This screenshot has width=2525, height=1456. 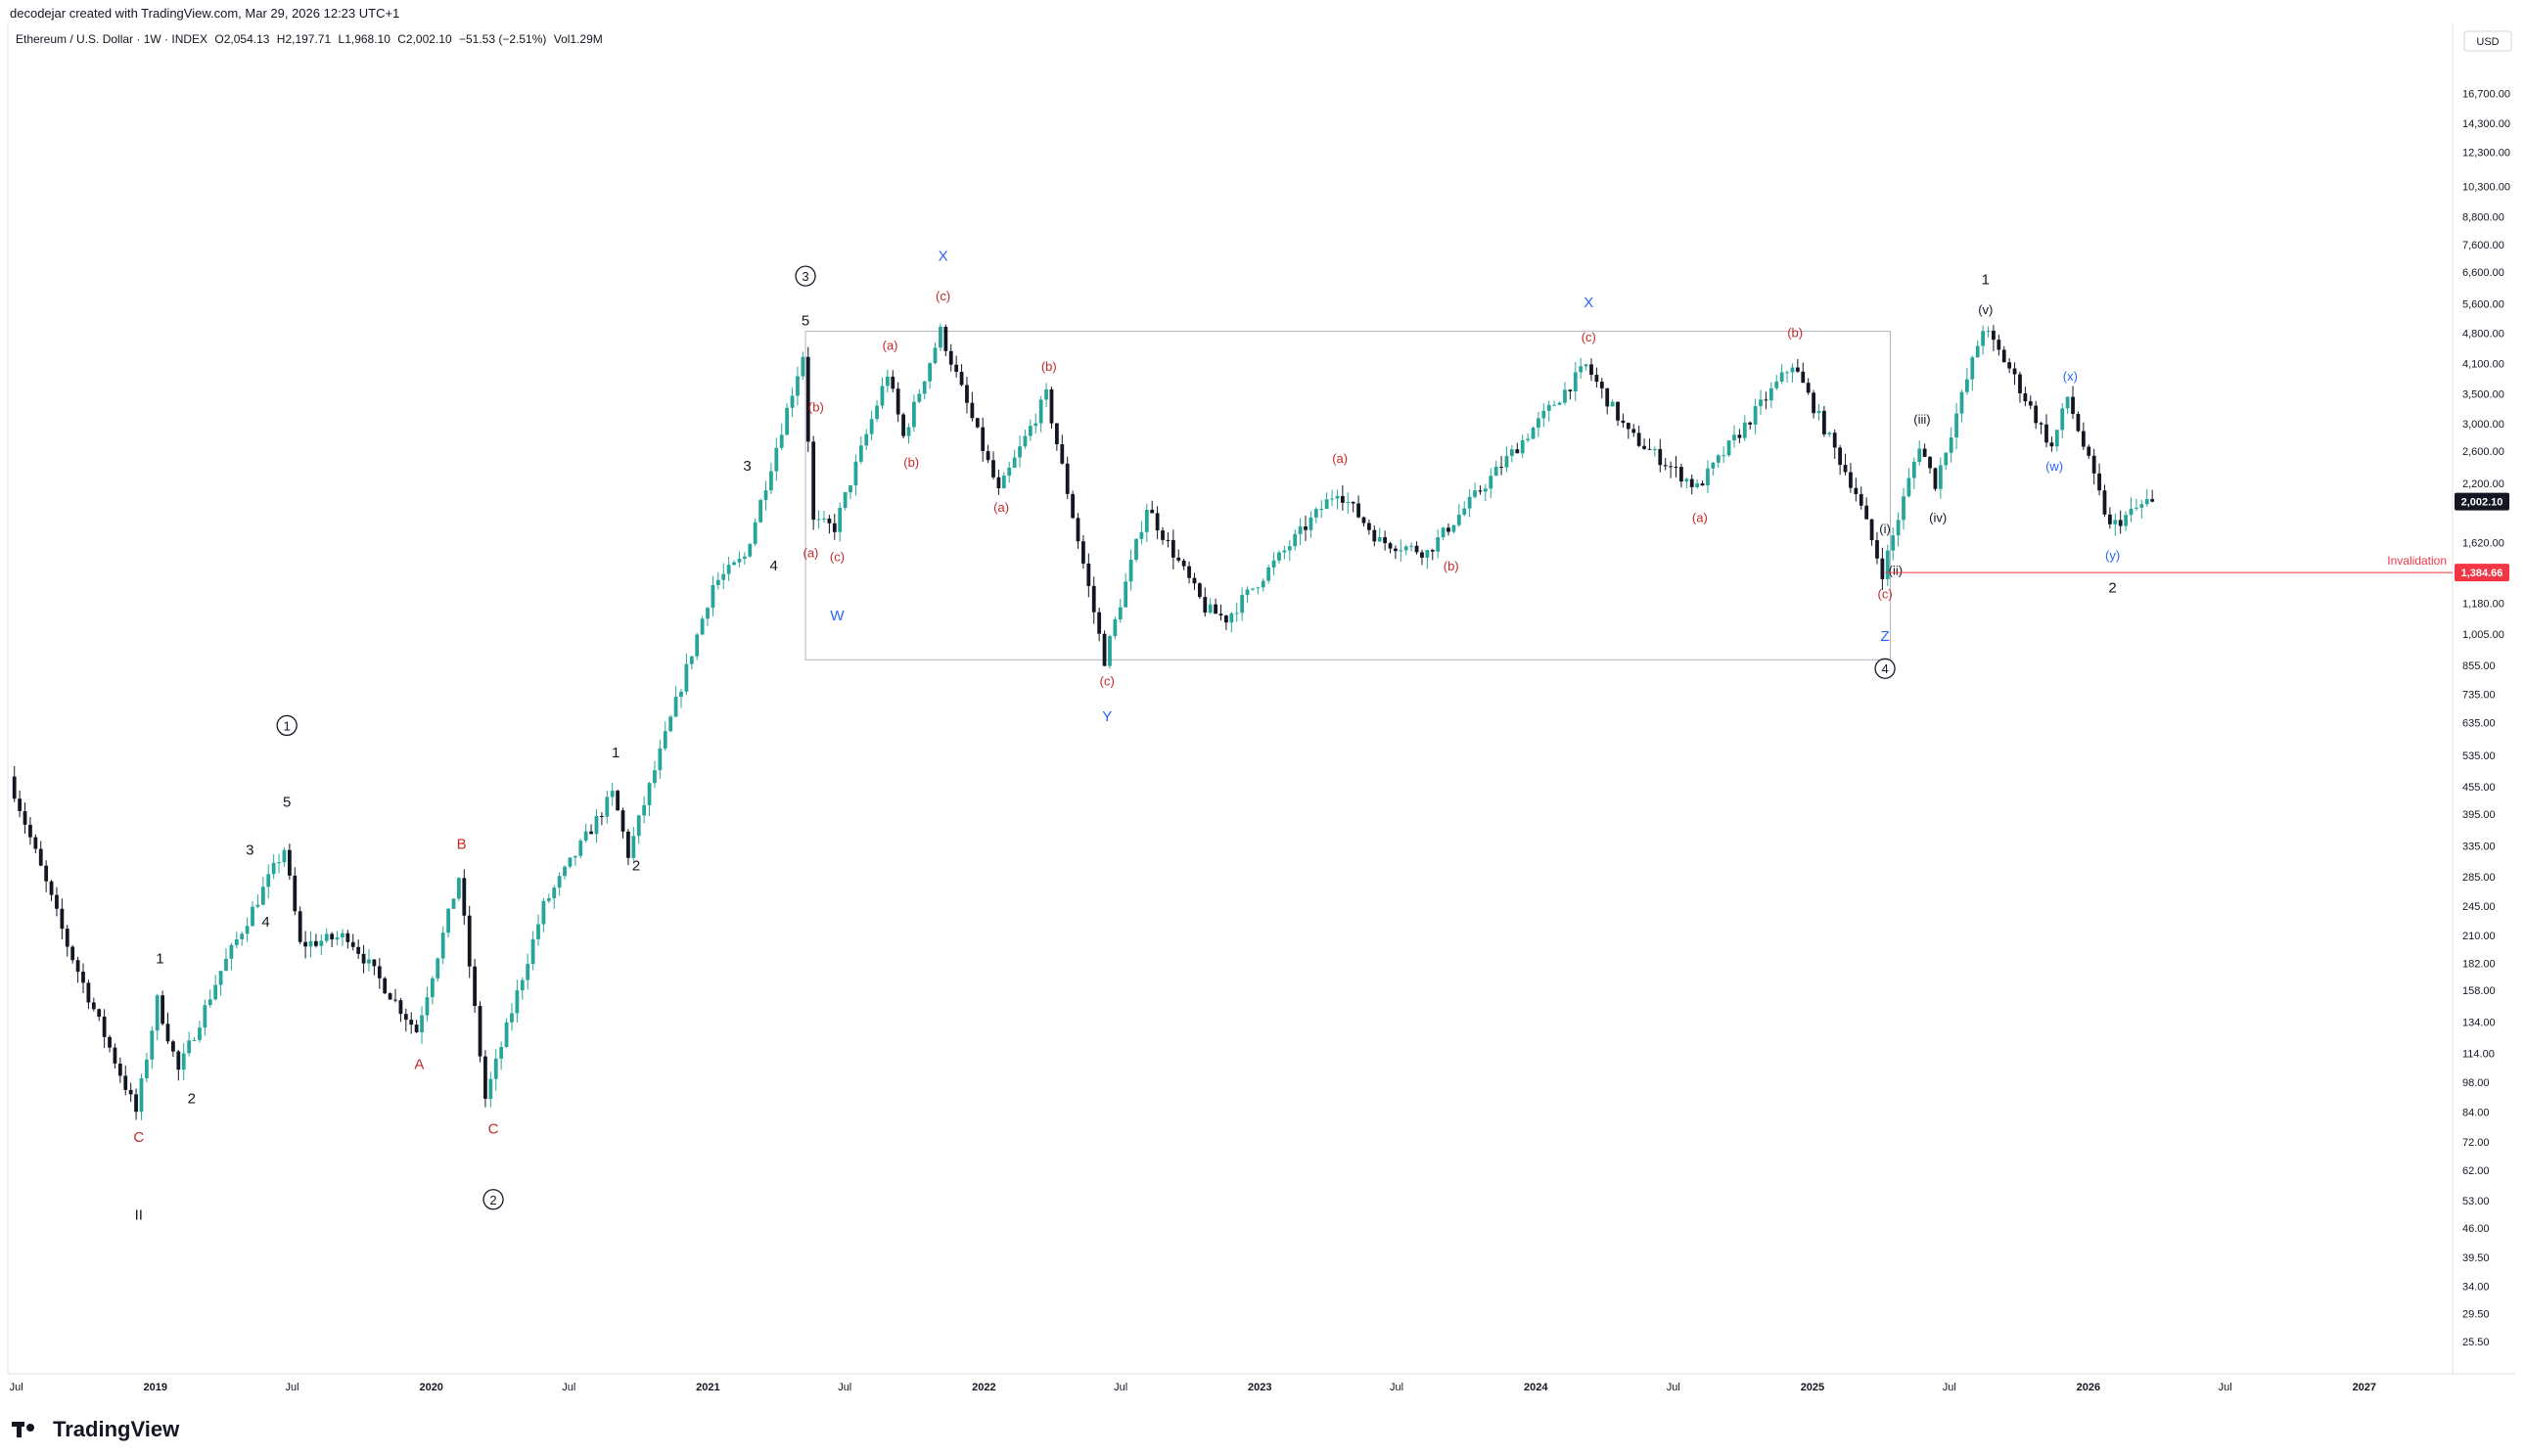 I want to click on wave-label-text: C, so click(x=493, y=1129).